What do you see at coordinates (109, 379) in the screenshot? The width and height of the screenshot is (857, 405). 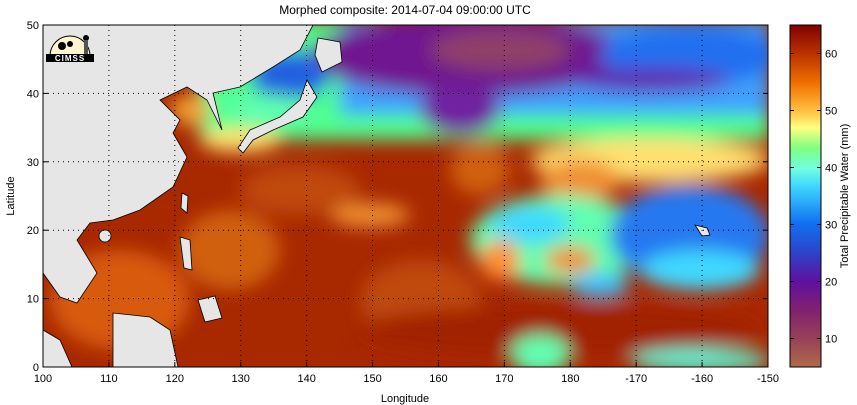 I see `x-tick-label: 110` at bounding box center [109, 379].